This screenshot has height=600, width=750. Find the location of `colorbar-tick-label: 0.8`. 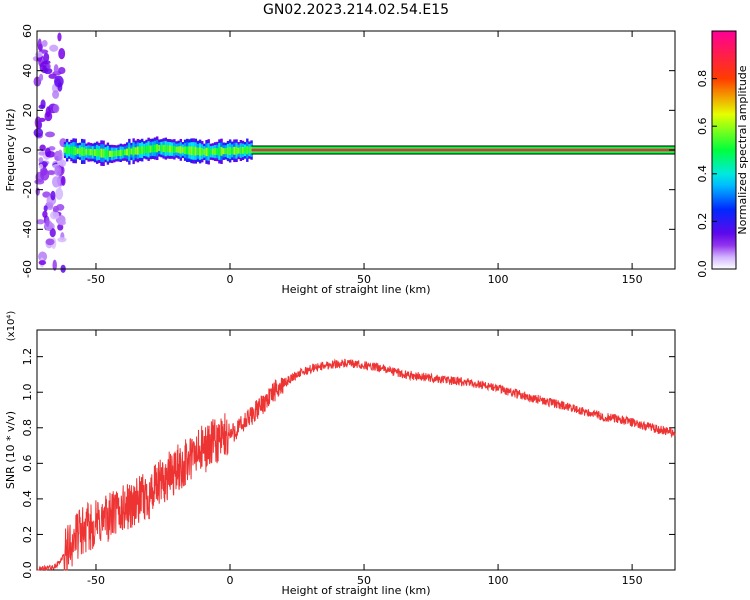

colorbar-tick-label: 0.8 is located at coordinates (702, 79).